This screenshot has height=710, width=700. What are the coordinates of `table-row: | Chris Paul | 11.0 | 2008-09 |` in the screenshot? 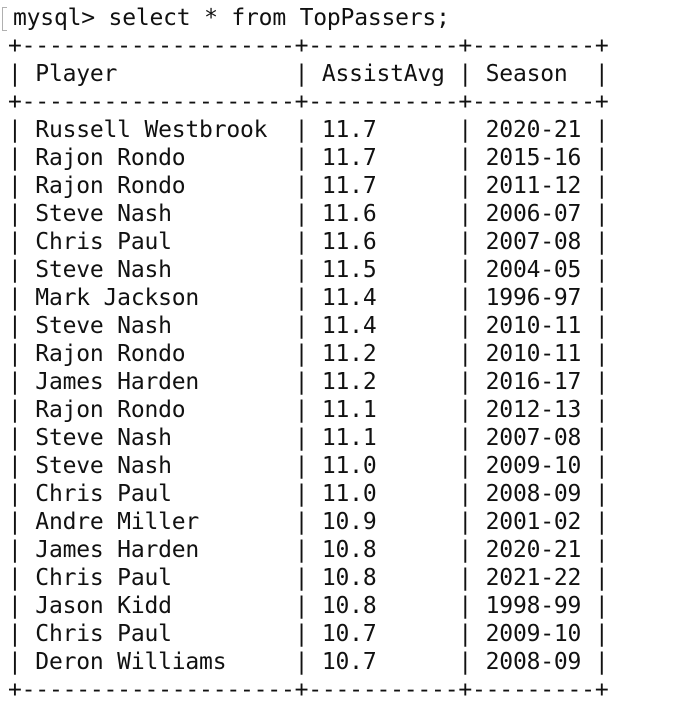 It's located at (308, 494).